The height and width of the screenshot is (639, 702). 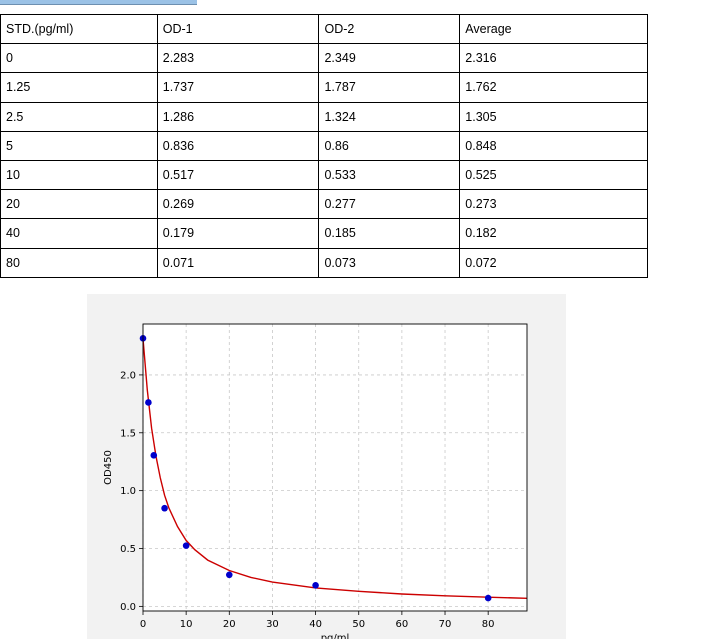 What do you see at coordinates (238, 262) in the screenshot?
I see `table-cell: 0.071` at bounding box center [238, 262].